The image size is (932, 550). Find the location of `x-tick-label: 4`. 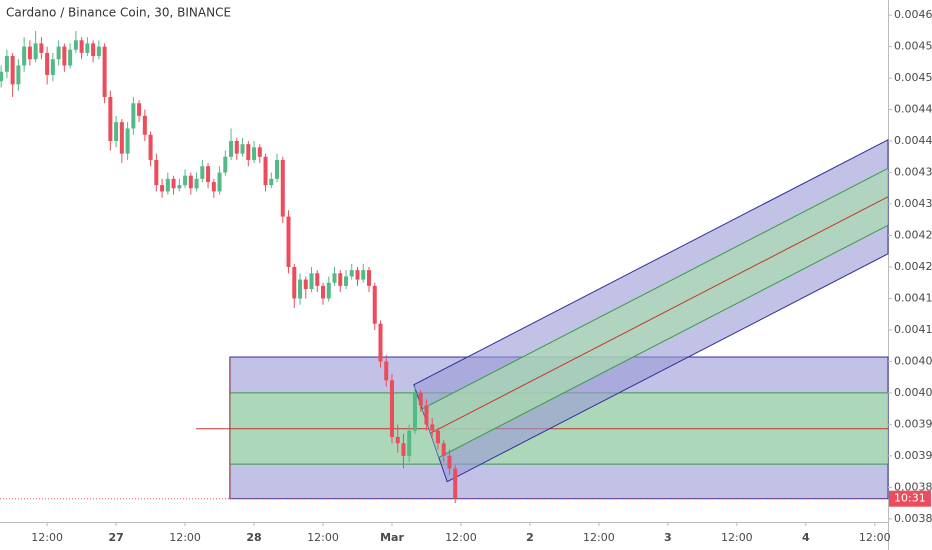

x-tick-label: 4 is located at coordinates (806, 537).